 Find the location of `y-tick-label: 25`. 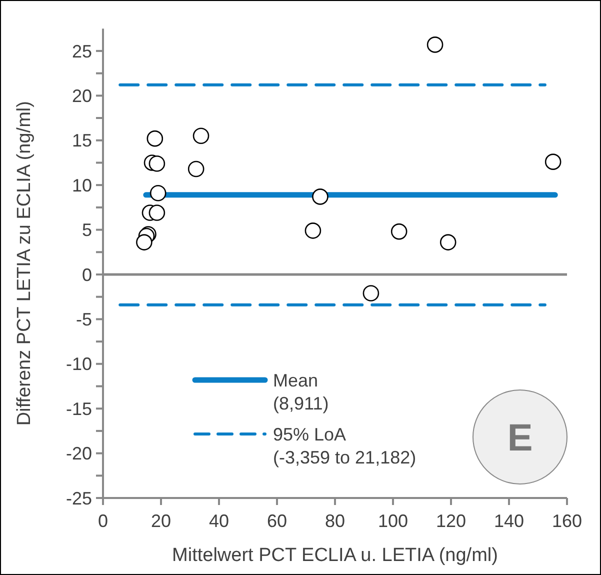

y-tick-label: 25 is located at coordinates (82, 51).